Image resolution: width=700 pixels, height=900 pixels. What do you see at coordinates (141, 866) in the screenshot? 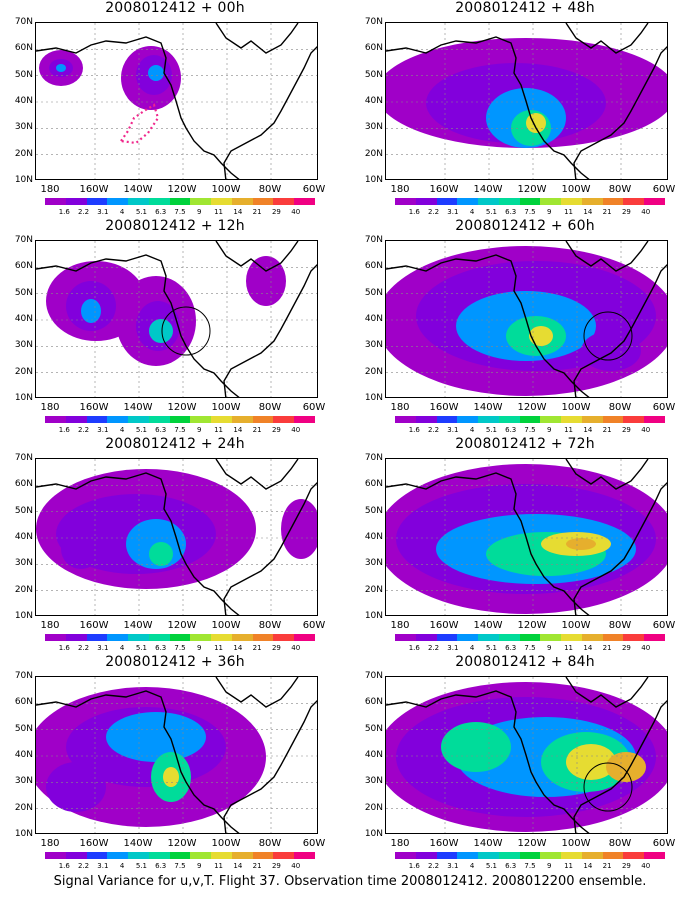
I see `colorbar-label: 5.1` at bounding box center [141, 866].